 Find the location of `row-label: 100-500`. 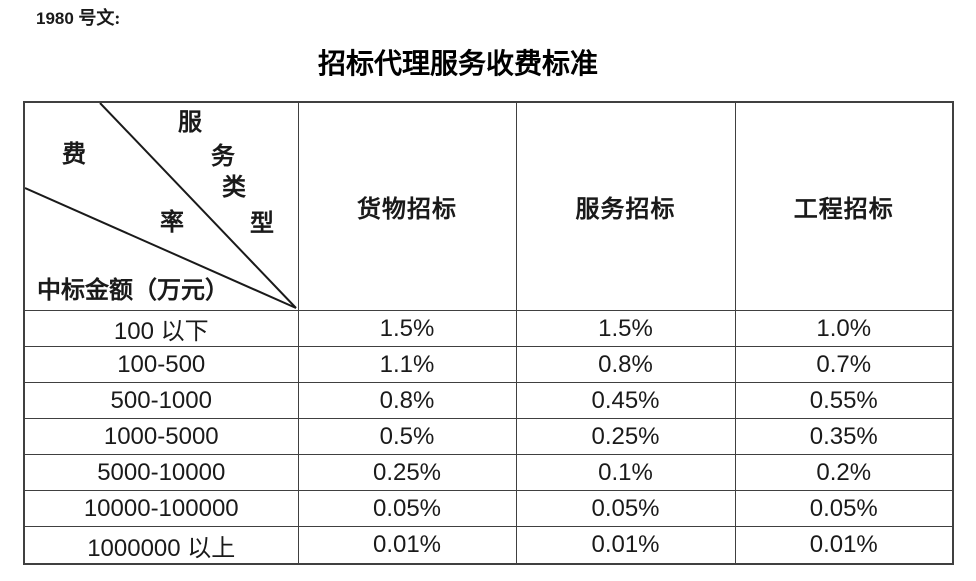

row-label: 100-500 is located at coordinates (161, 364).